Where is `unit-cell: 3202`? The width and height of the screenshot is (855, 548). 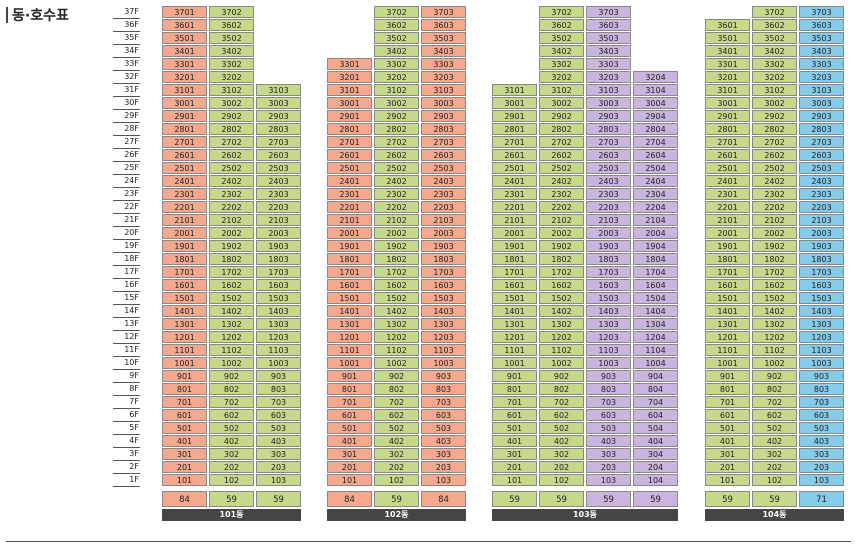
unit-cell: 3202 is located at coordinates (774, 77).